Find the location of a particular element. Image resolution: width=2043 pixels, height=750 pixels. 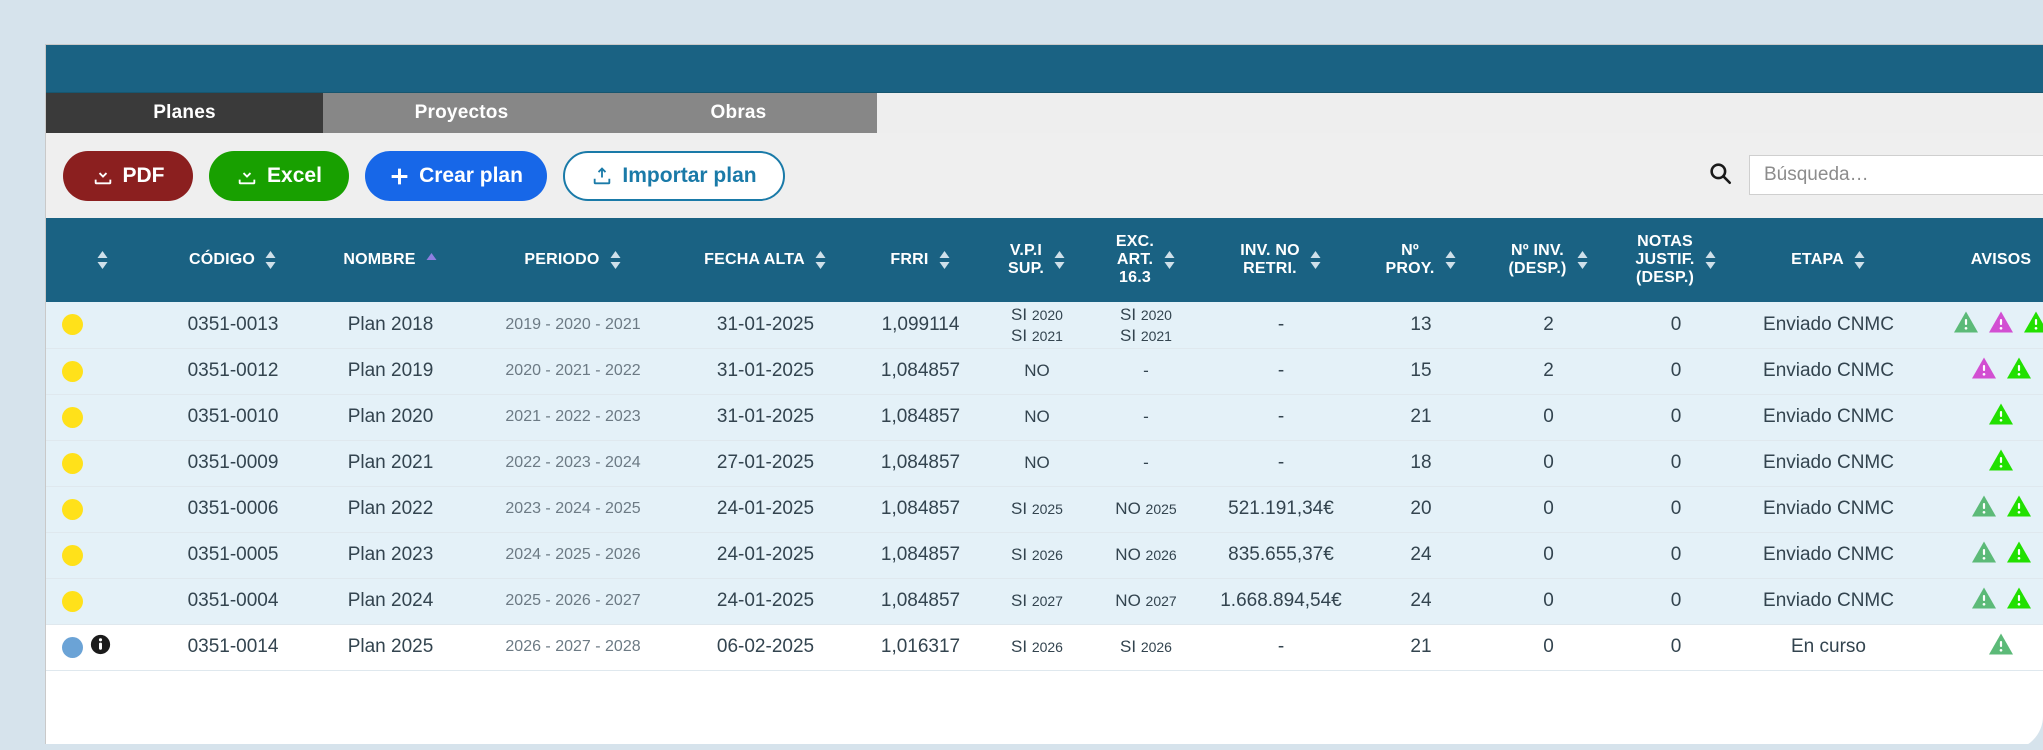

cell-fecha-alta: 06-02-2025 is located at coordinates (765, 647).